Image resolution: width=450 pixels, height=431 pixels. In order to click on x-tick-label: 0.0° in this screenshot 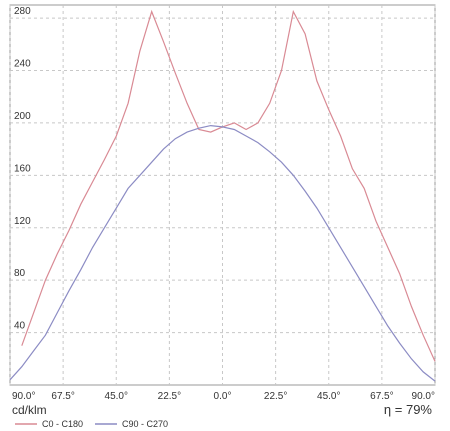, I will do `click(223, 396)`.